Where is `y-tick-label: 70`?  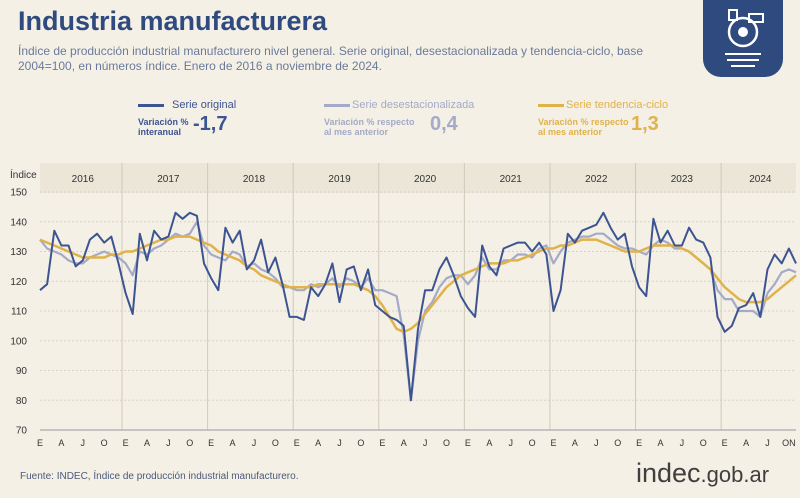 y-tick-label: 70 is located at coordinates (22, 431).